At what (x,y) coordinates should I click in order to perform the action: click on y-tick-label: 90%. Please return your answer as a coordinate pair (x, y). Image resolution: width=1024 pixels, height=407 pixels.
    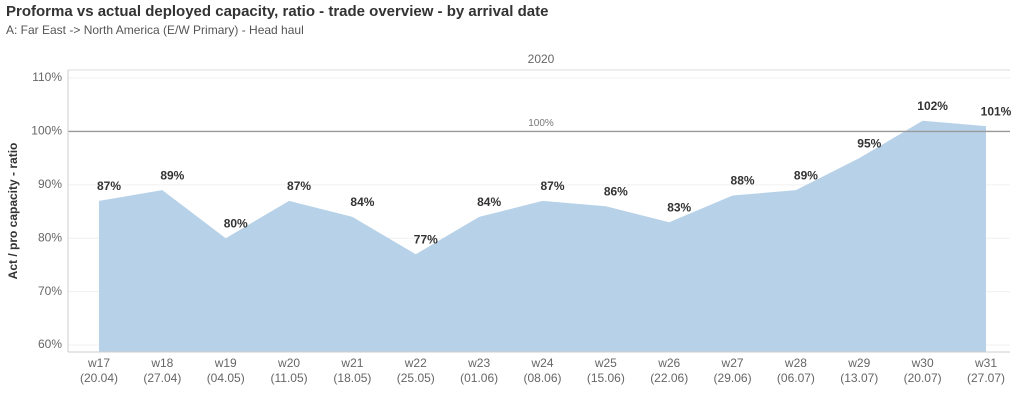
    Looking at the image, I should click on (50, 184).